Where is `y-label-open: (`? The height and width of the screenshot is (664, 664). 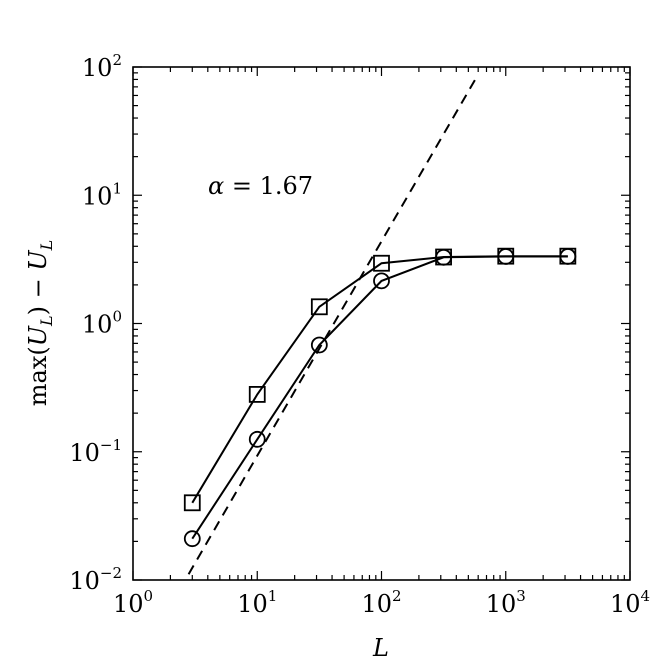
y-label-open: ( is located at coordinates (38, 350).